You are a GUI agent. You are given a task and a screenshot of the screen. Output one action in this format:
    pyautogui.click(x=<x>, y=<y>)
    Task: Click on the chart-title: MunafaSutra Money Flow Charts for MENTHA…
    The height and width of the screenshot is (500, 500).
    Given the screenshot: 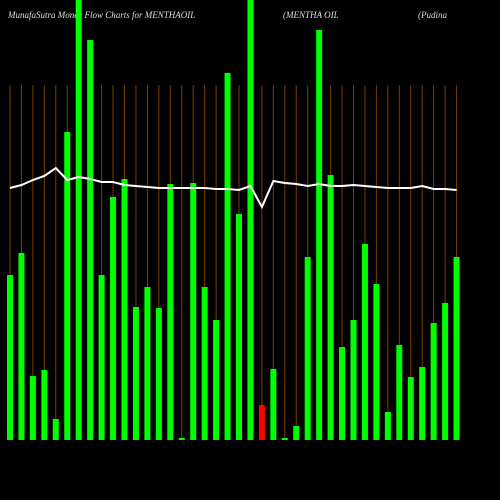 What is the action you would take?
    pyautogui.click(x=101, y=15)
    